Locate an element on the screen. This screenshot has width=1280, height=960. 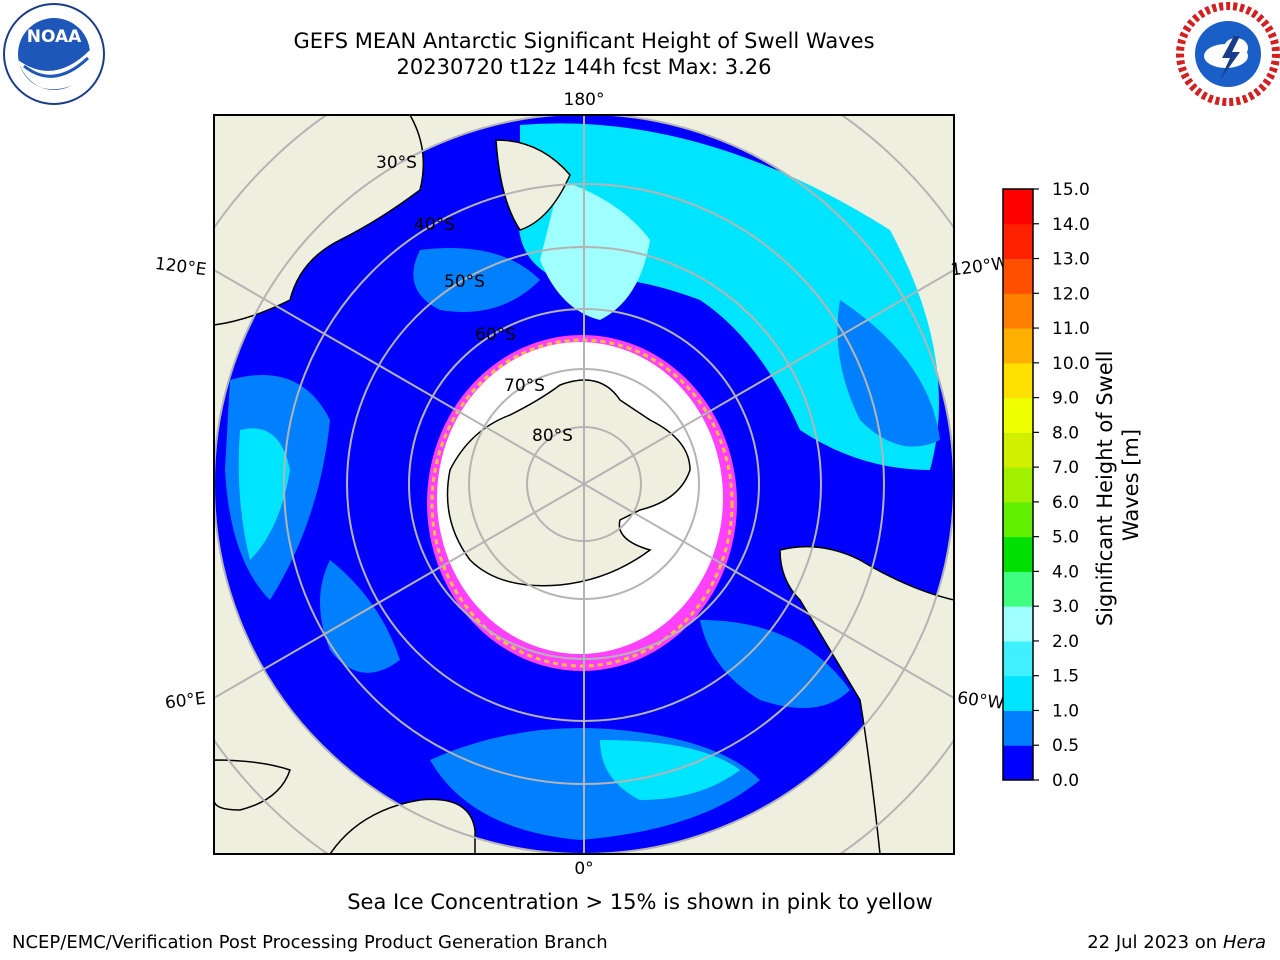
colorbar-label: Significant Height of Swell Waves [m] is located at coordinates (1118, 485).